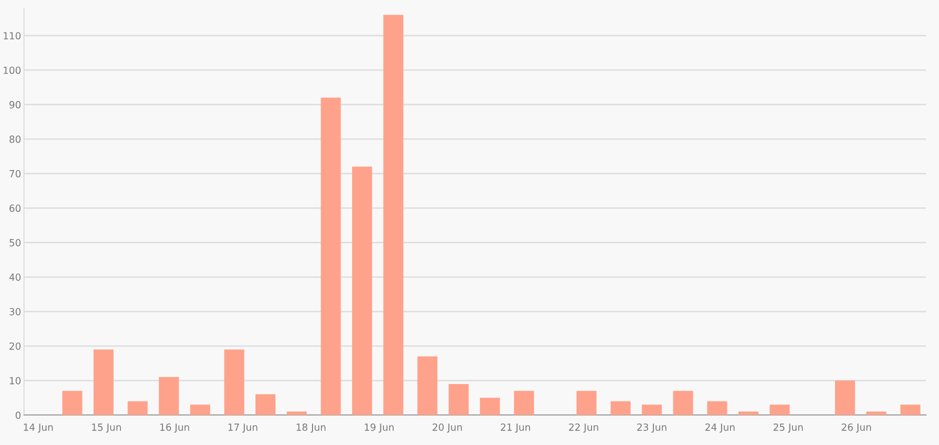  What do you see at coordinates (15, 277) in the screenshot?
I see `y-tick-label: 40` at bounding box center [15, 277].